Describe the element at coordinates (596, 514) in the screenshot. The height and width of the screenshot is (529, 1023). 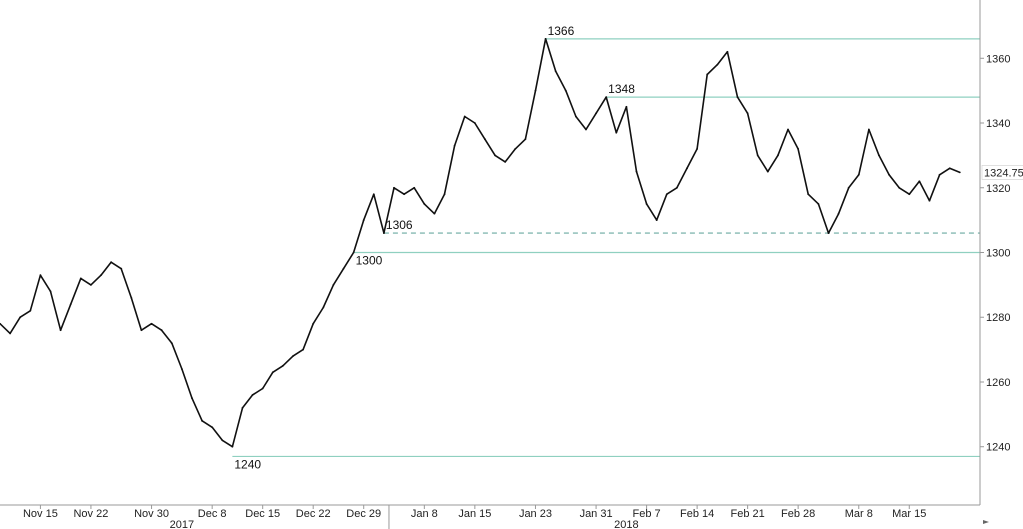
I see `x-tick-label: Jan 31` at that location.